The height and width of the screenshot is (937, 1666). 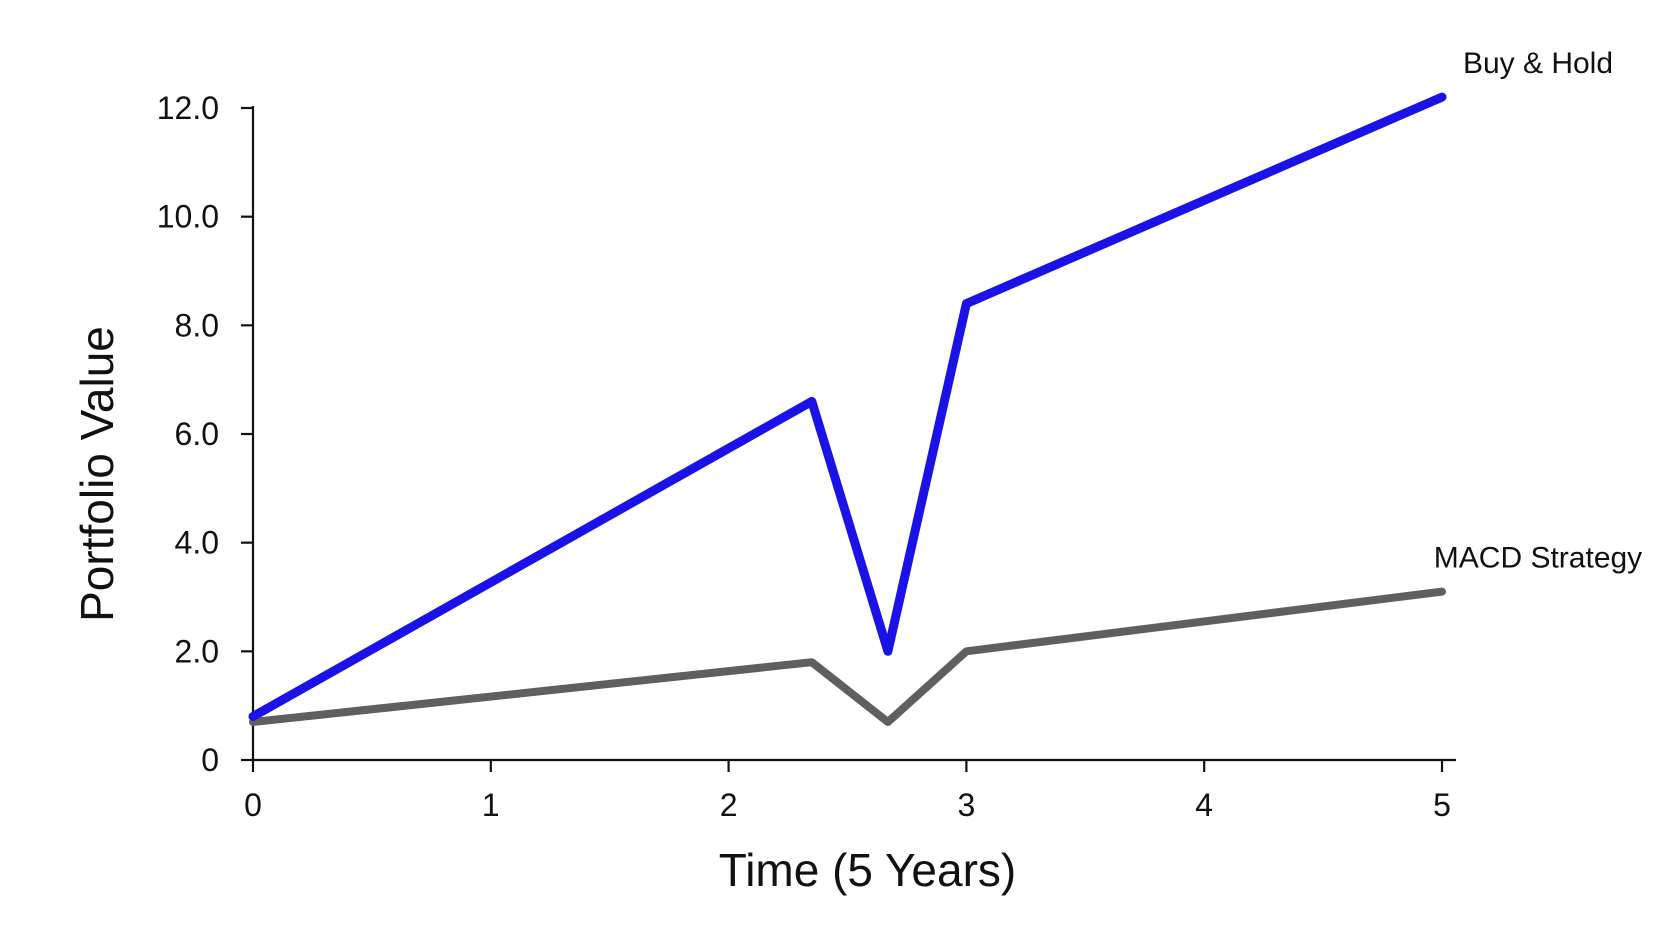 What do you see at coordinates (197, 325) in the screenshot?
I see `y-tick-label: 8.0` at bounding box center [197, 325].